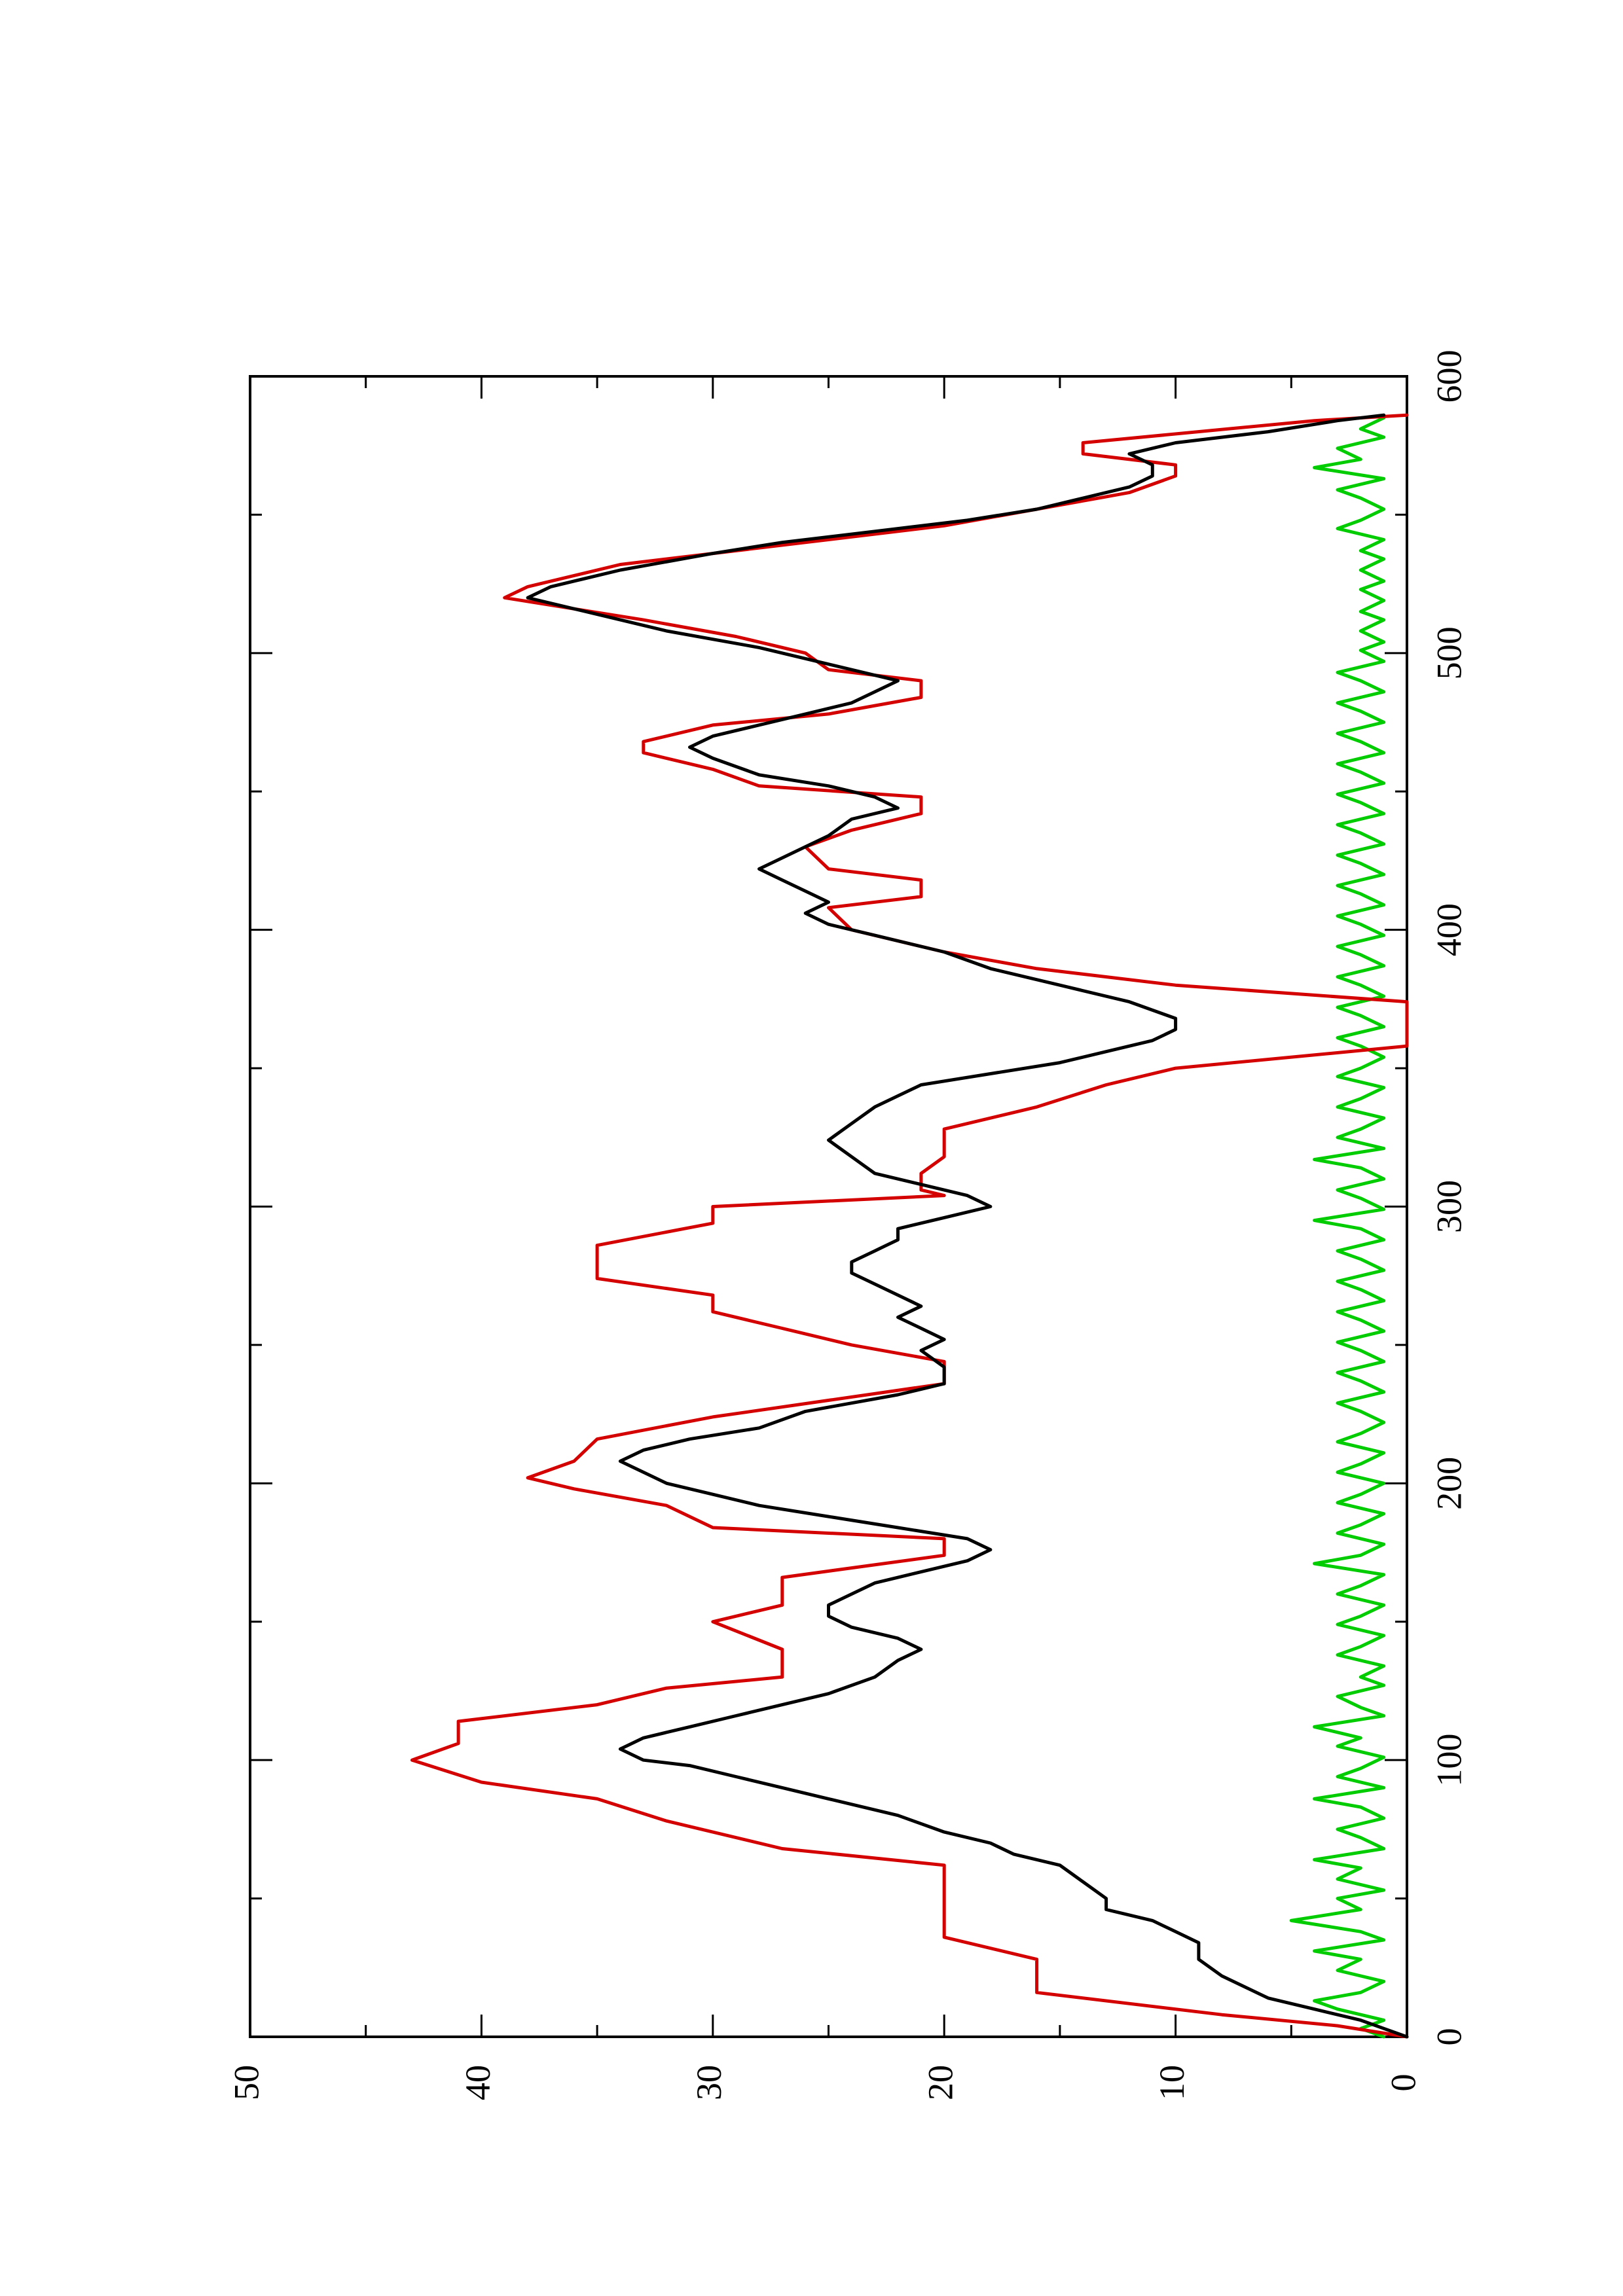 Image resolution: width=1623 pixels, height=2296 pixels. Describe the element at coordinates (478, 2082) in the screenshot. I see `y-tick-label: 40` at that location.